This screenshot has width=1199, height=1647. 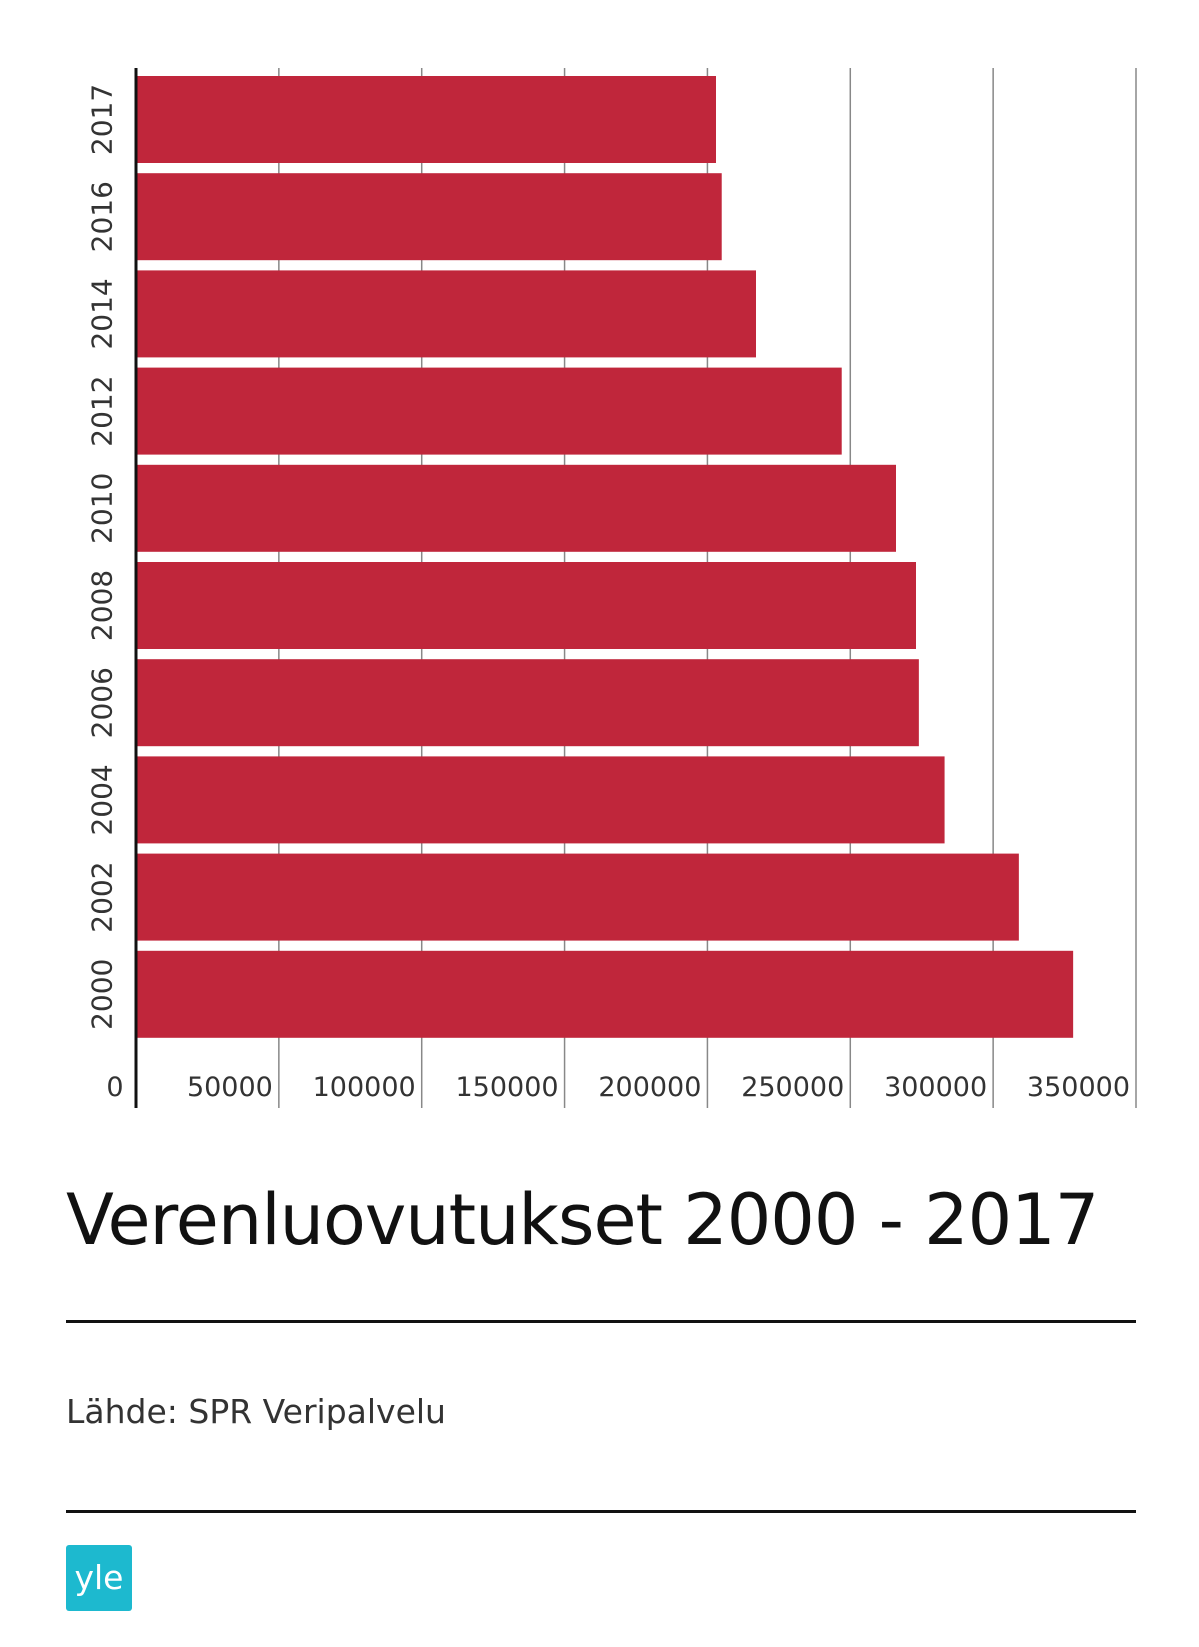 I want to click on tick-label-150000: 150000, so click(x=506, y=1087).